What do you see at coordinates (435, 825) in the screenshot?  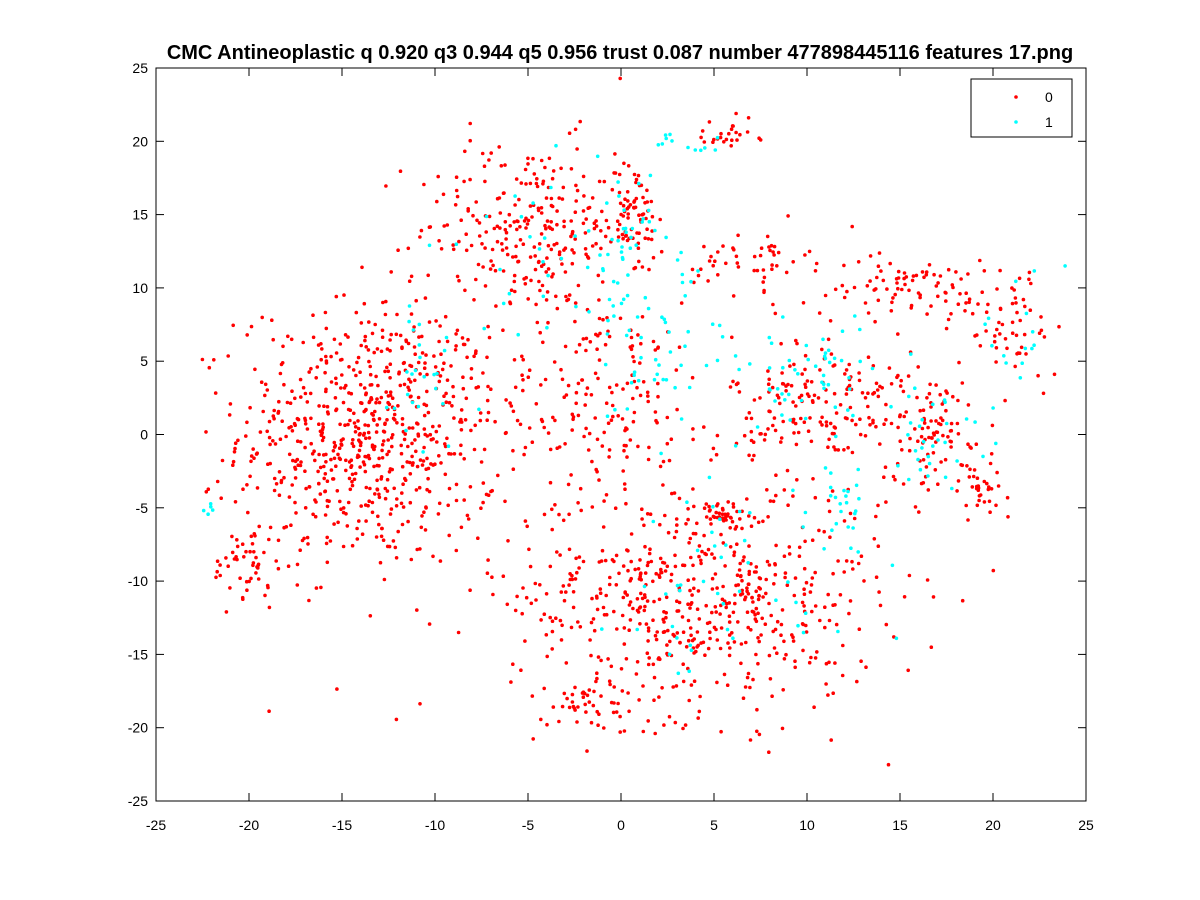 I see `x-tick-label: -10` at bounding box center [435, 825].